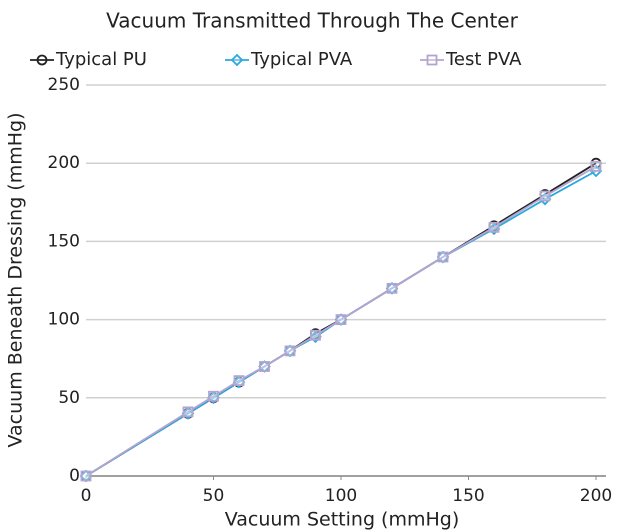  I want to click on y-axis-title: Vacuum Beneath Dressing (mmHg), so click(16, 280).